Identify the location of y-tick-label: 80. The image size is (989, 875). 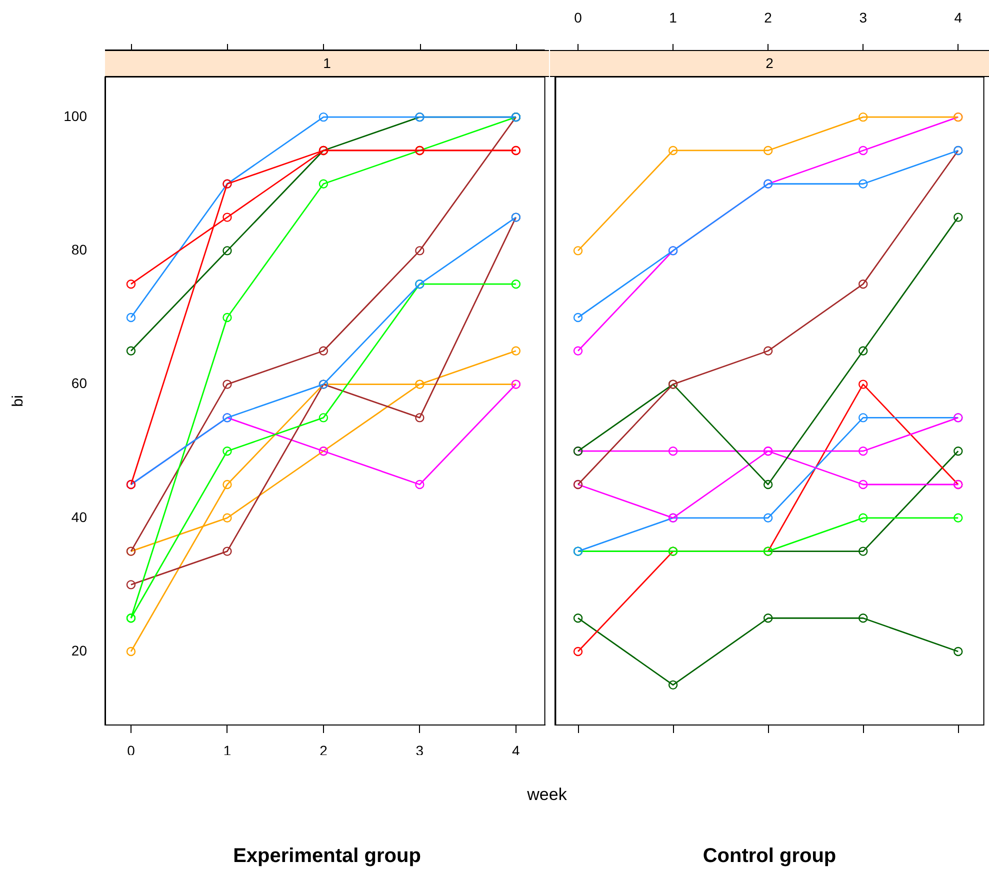
(79, 250).